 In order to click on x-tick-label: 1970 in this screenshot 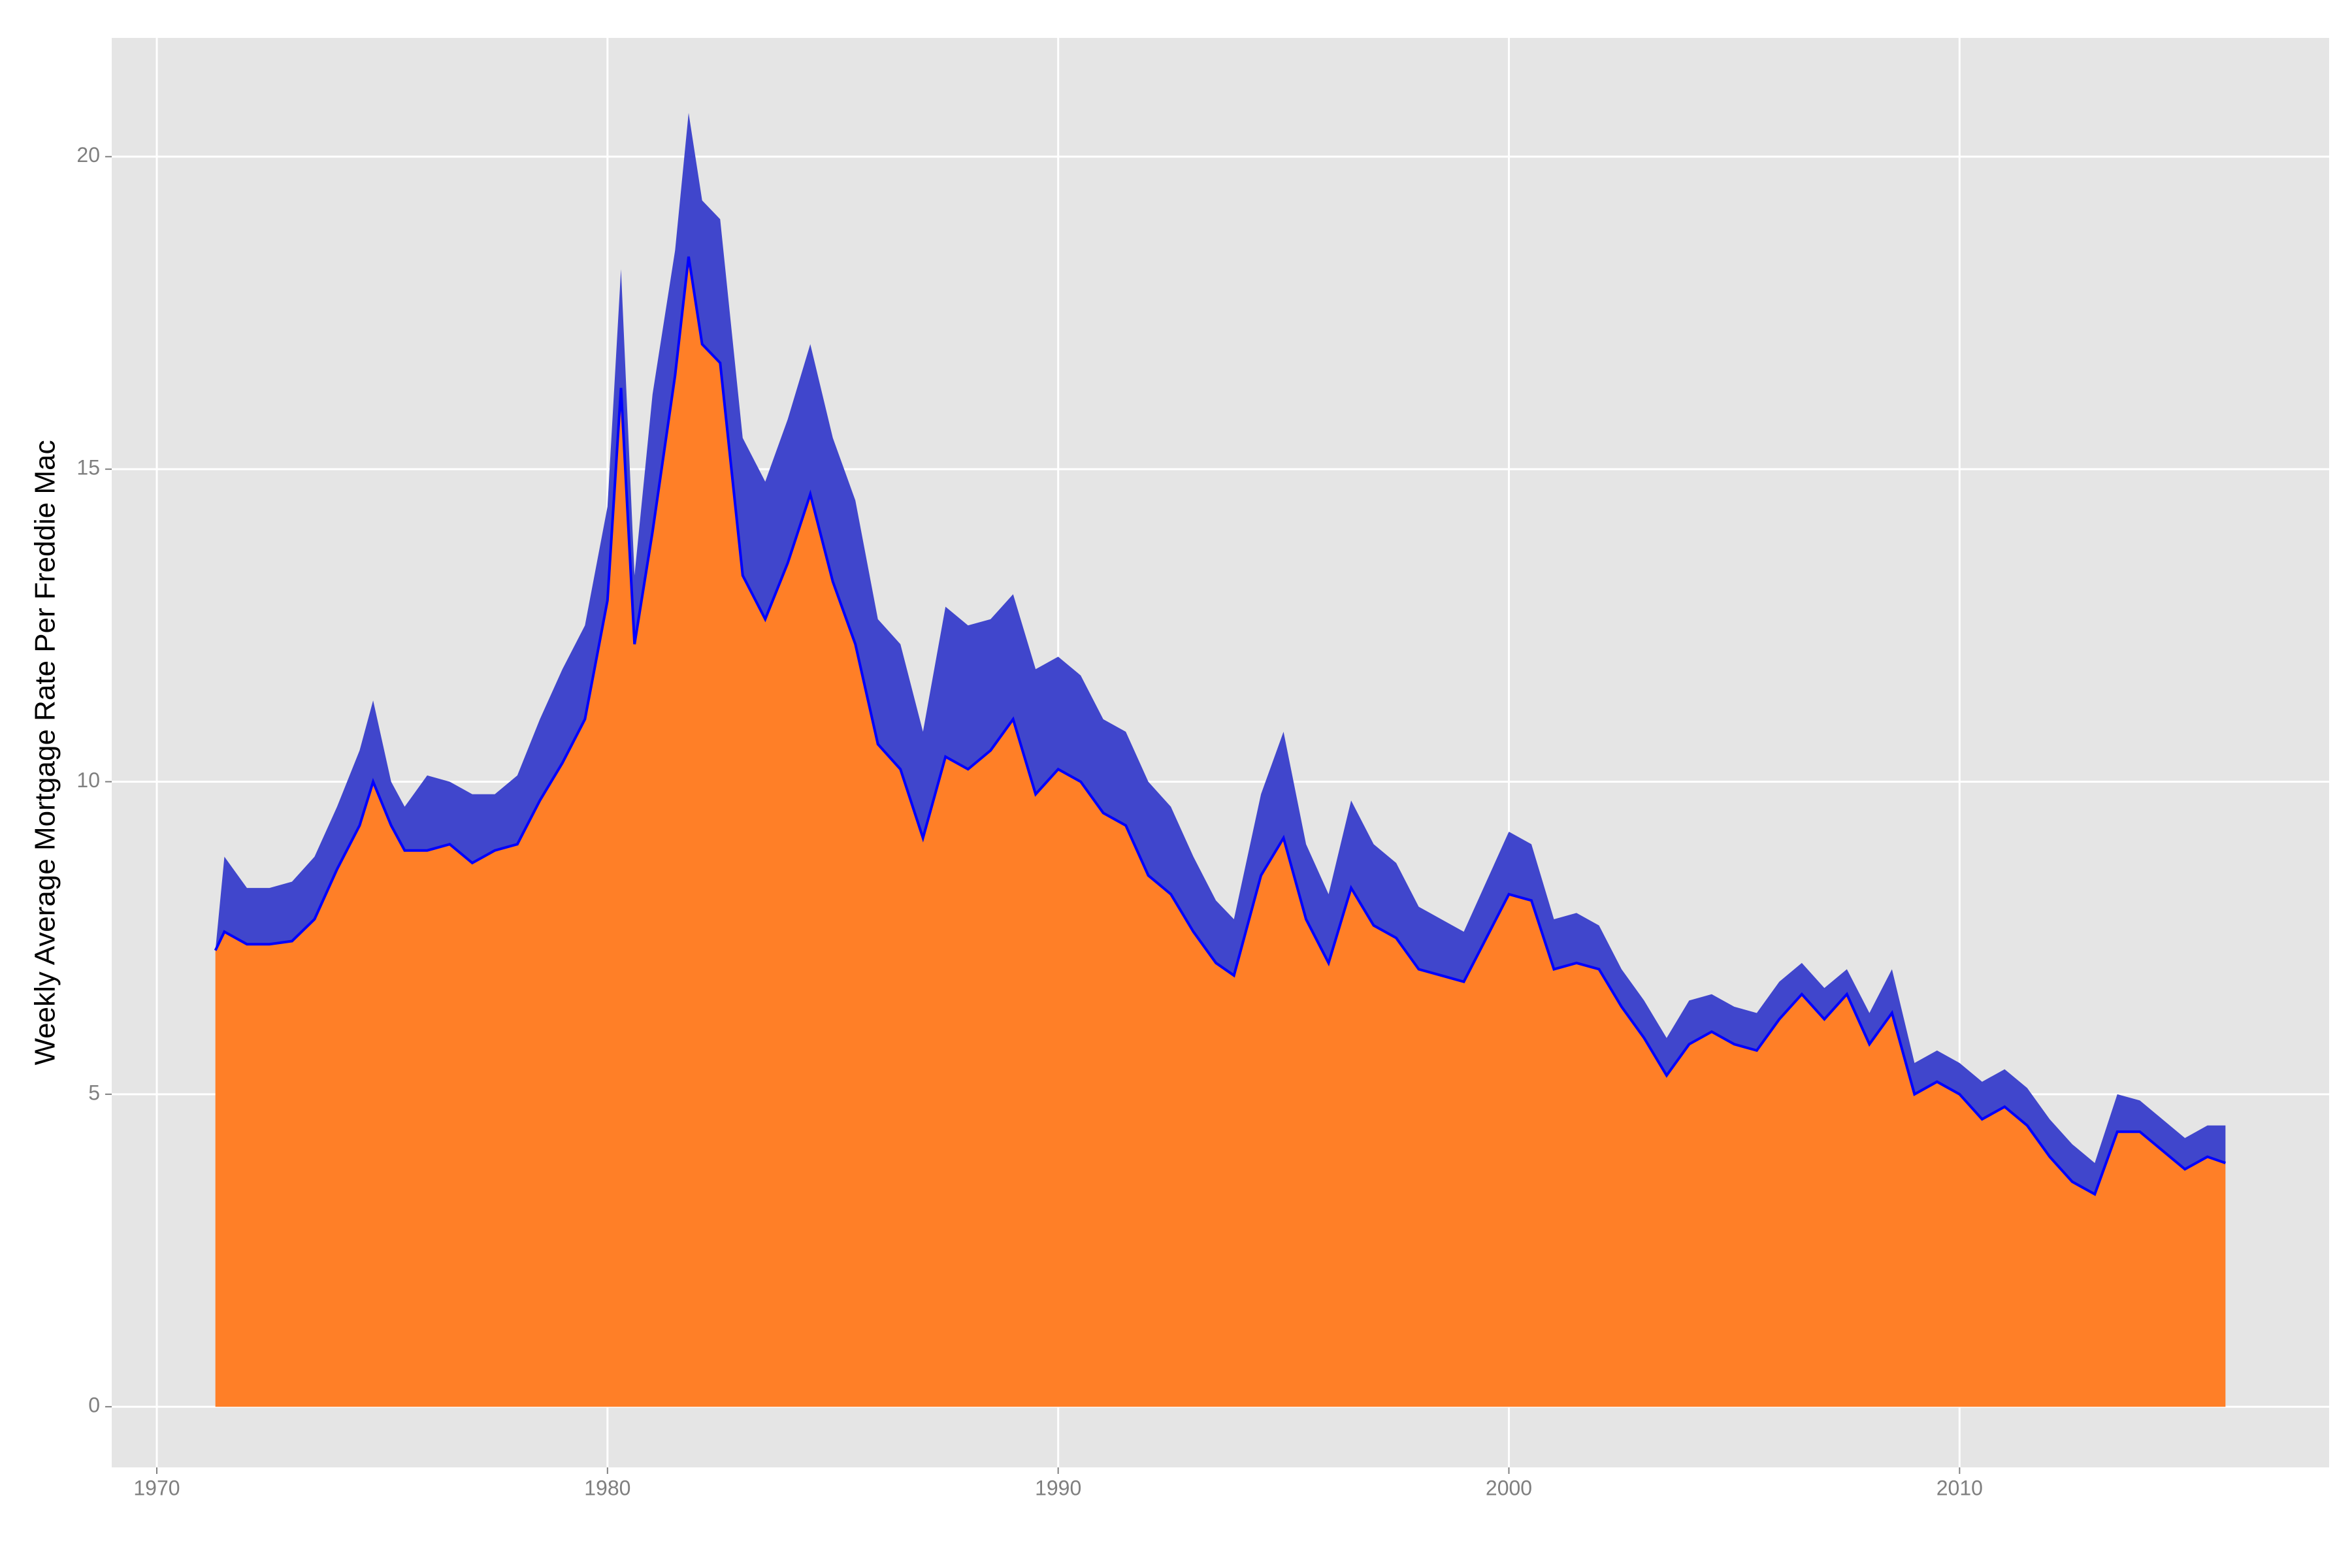, I will do `click(156, 1487)`.